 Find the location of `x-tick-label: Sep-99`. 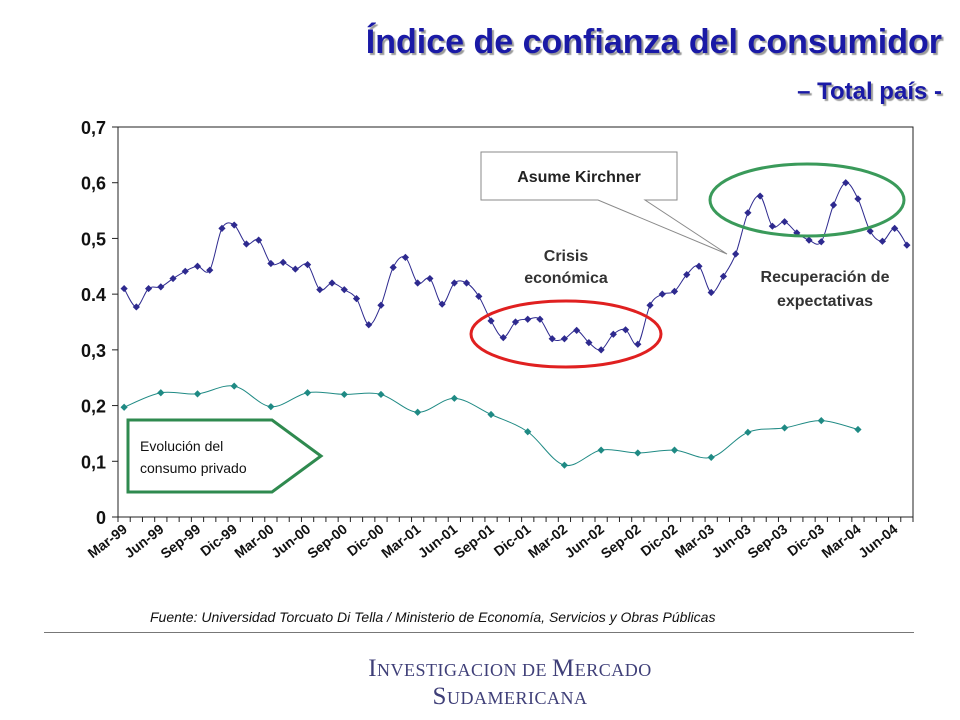

x-tick-label: Sep-99 is located at coordinates (180, 541).